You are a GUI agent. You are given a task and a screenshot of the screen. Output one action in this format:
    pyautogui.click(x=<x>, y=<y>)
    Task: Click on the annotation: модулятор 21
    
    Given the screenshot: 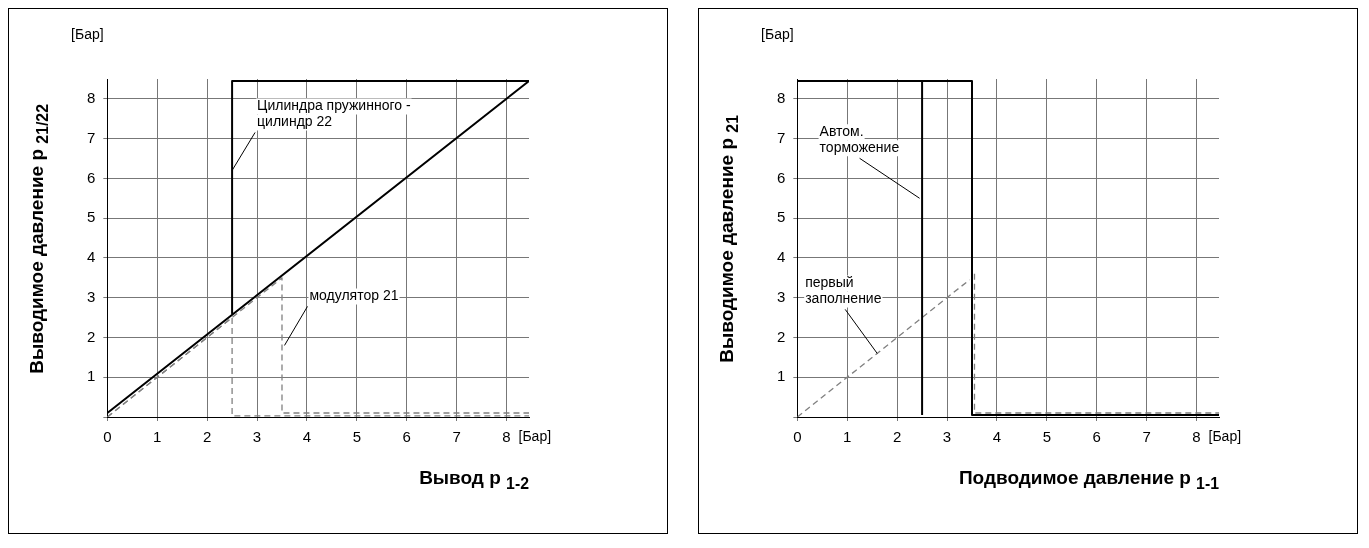 What is the action you would take?
    pyautogui.click(x=354, y=295)
    